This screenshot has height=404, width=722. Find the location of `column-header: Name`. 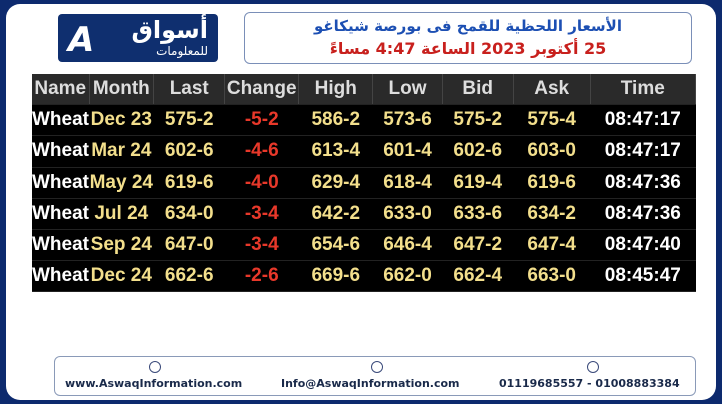

column-header: Name is located at coordinates (61, 90).